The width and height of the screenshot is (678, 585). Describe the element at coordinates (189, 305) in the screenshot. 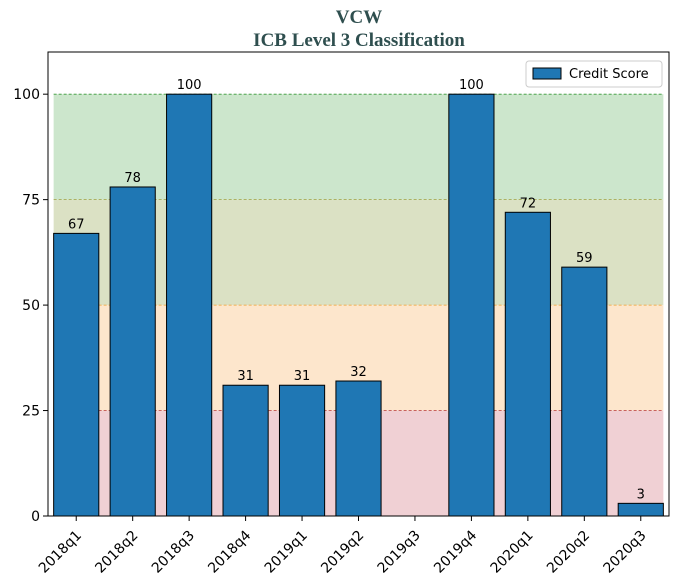

I see `bar-2018q3` at that location.